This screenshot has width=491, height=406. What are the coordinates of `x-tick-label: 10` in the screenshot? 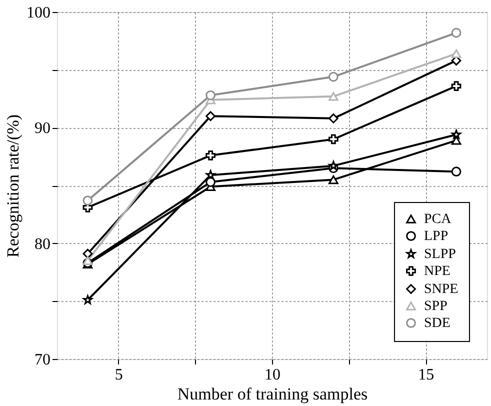 It's located at (272, 375).